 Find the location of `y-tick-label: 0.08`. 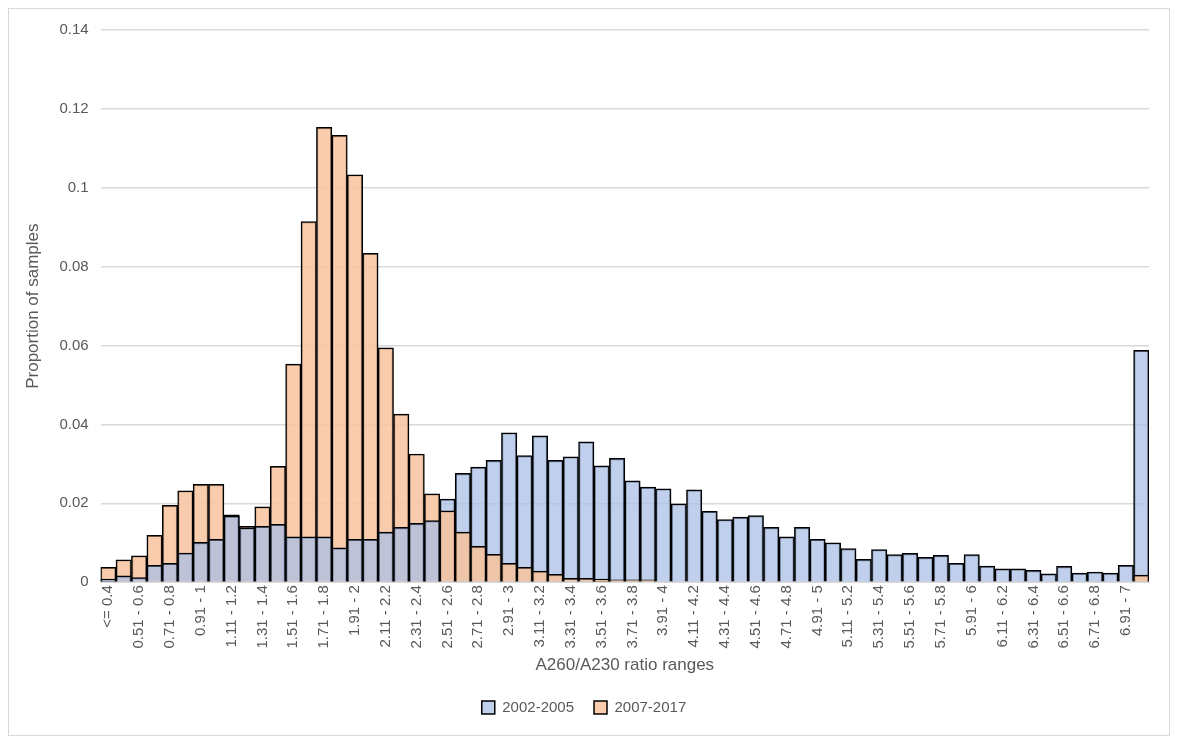

y-tick-label: 0.08 is located at coordinates (74, 265).